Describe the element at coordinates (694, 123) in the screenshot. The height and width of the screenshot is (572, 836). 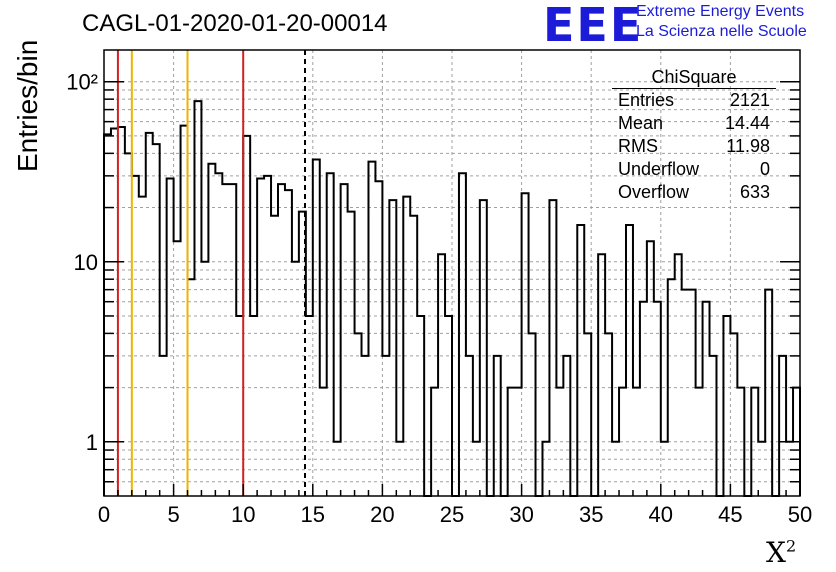
I see `stats-row-mean: Mean 14.44` at that location.